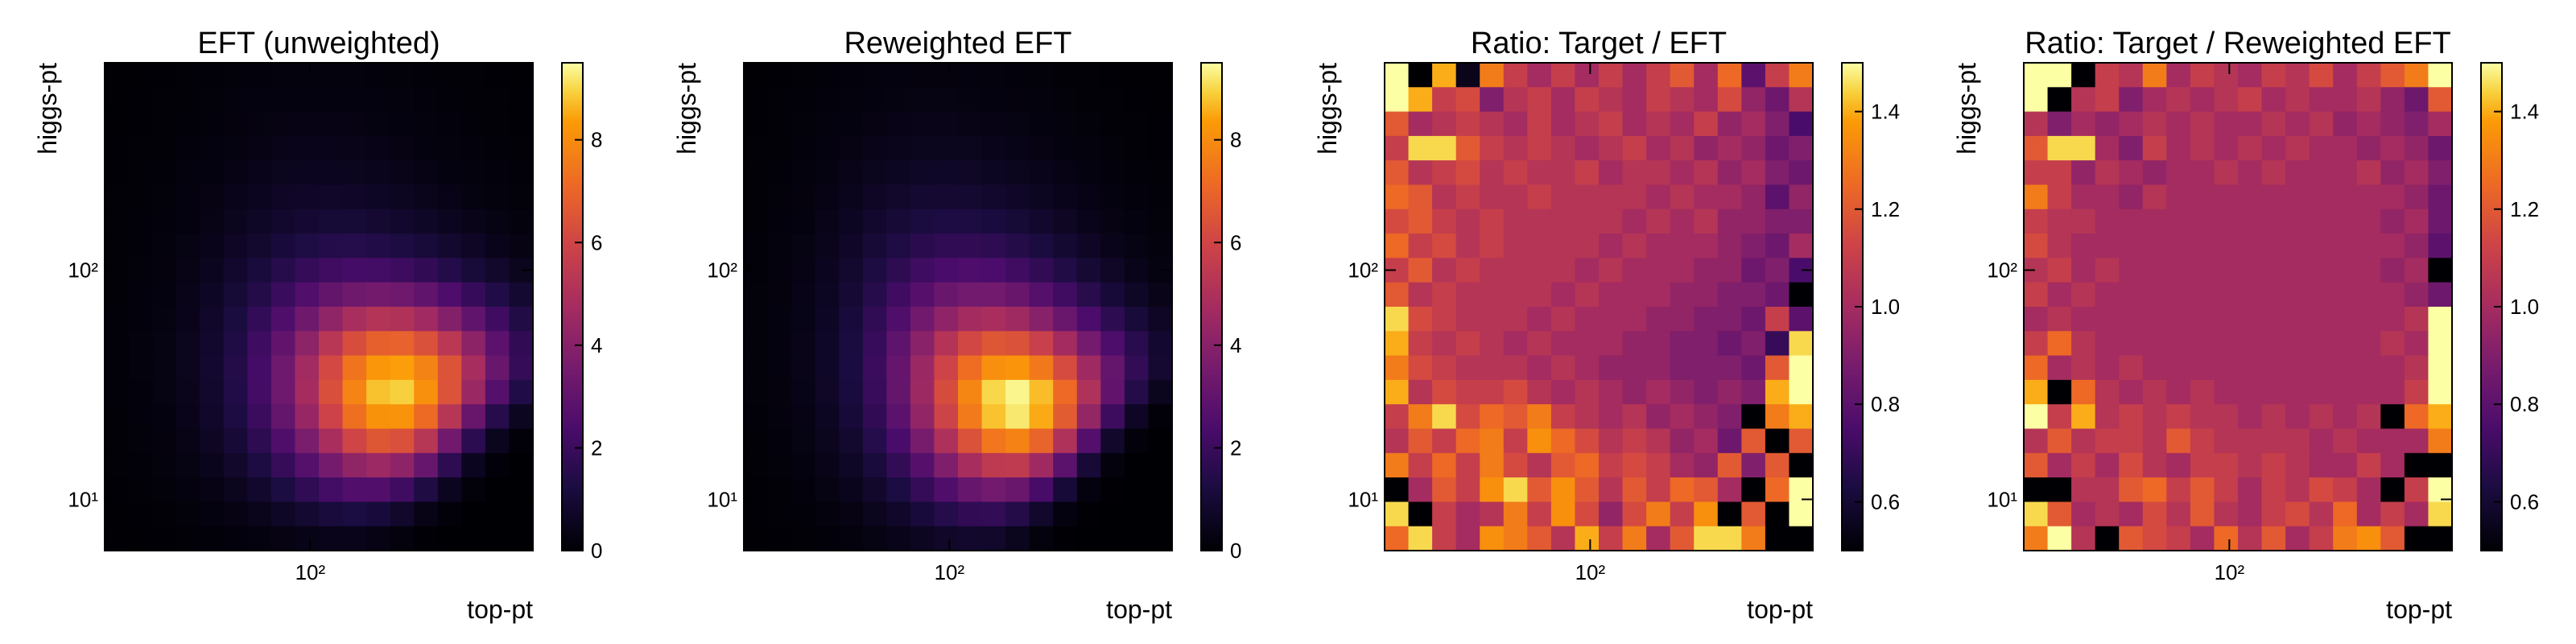 Image resolution: width=2576 pixels, height=644 pixels. Describe the element at coordinates (2524, 209) in the screenshot. I see `colorbar-tick-label: 1.2` at that location.